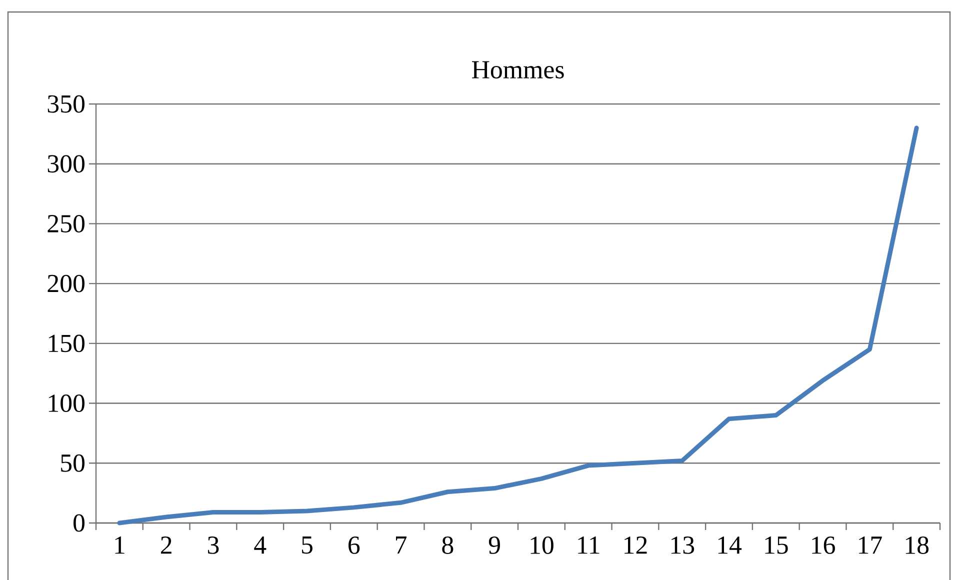 The height and width of the screenshot is (580, 959). What do you see at coordinates (66, 283) in the screenshot?
I see `y-tick-label: 200` at bounding box center [66, 283].